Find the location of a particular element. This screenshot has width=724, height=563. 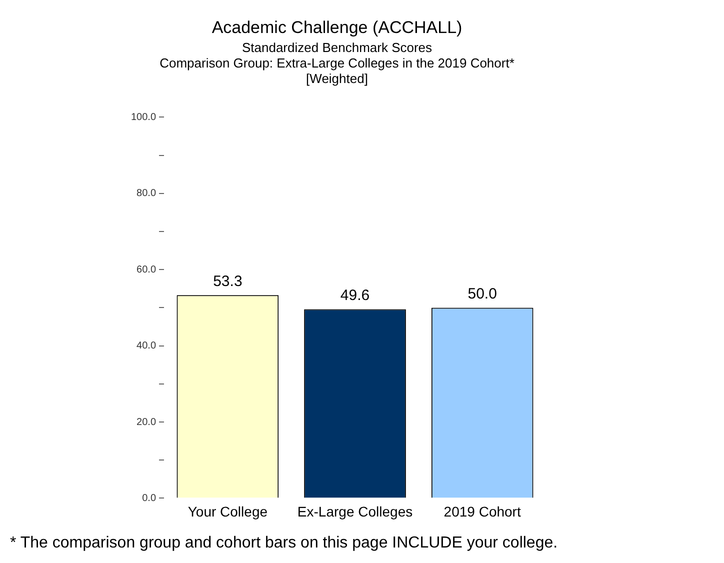

y-tick-label: 20.0 is located at coordinates (146, 422).